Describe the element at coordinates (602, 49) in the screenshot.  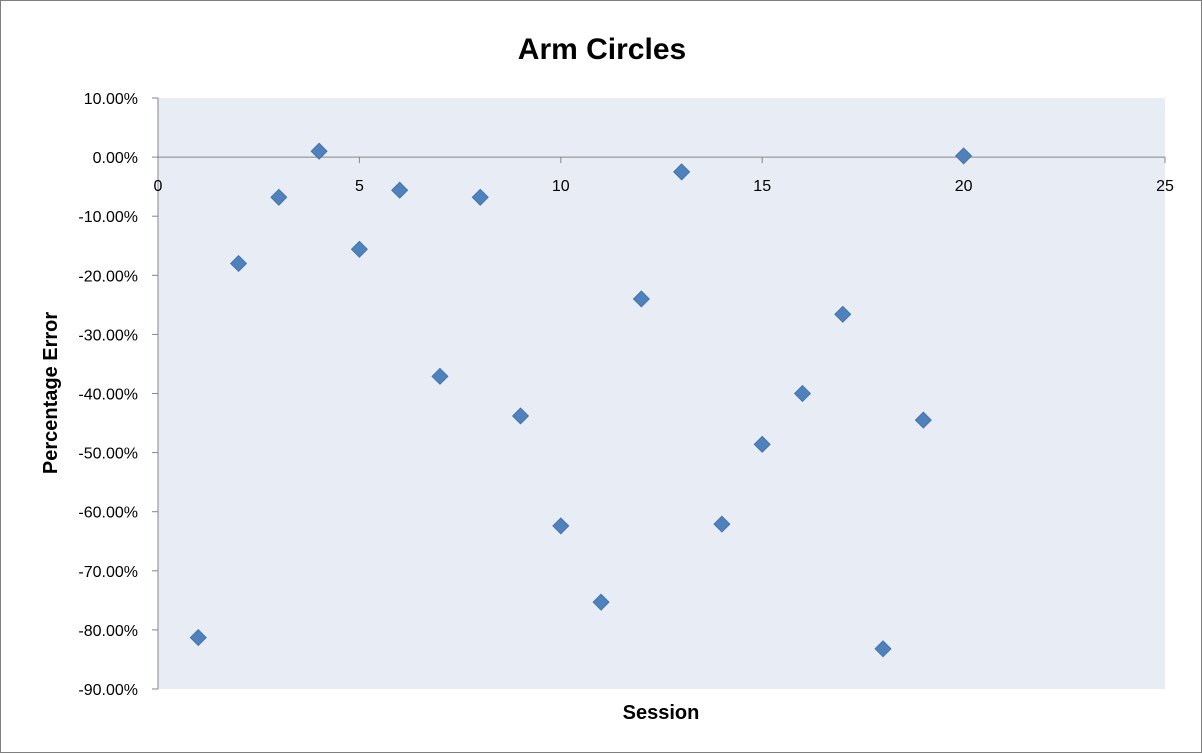
I see `chart-title: Arm Circles` at that location.